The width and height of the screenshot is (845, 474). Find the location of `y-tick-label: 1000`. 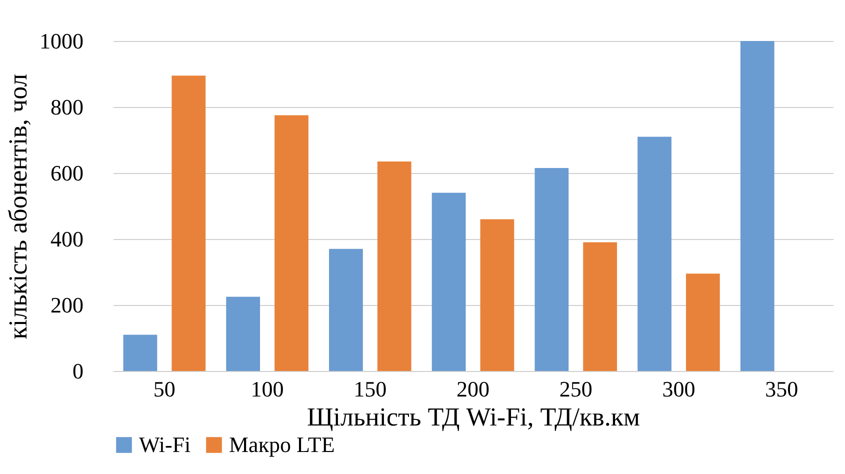

y-tick-label: 1000 is located at coordinates (62, 41).